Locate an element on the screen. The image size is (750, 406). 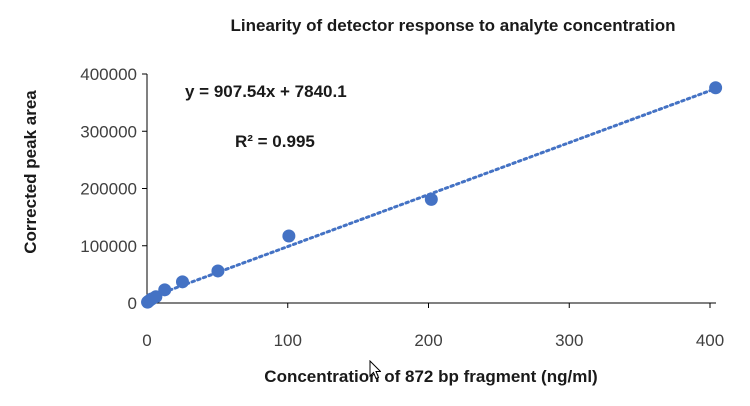
x-axis-ticks: 0 100 200 300 400 is located at coordinates (433, 326).